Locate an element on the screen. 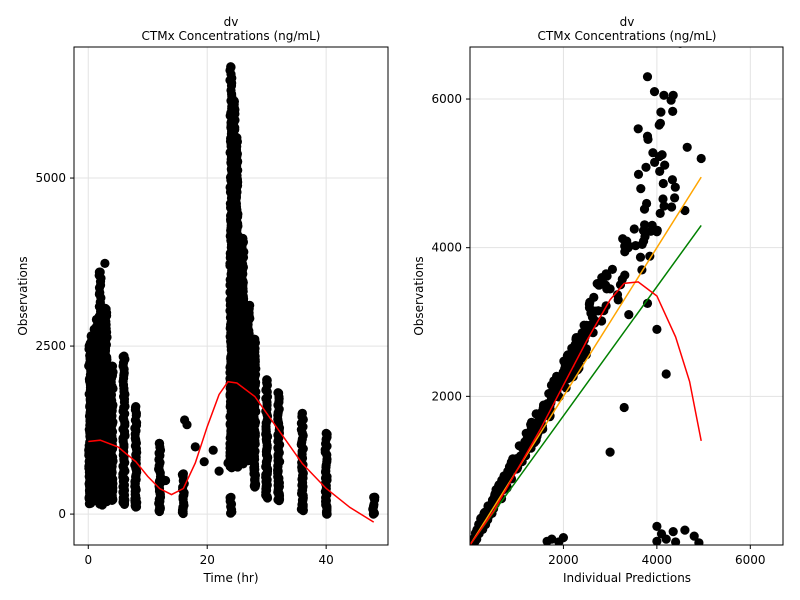  x-tick-label: 40 is located at coordinates (326, 560).